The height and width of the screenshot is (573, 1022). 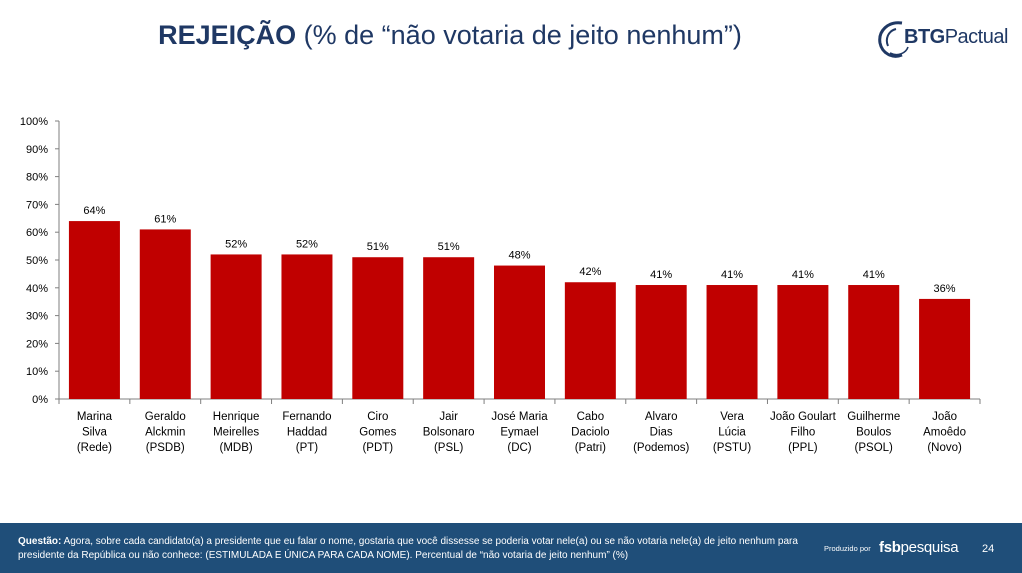 What do you see at coordinates (519, 256) in the screenshot?
I see `data-label: 48%` at bounding box center [519, 256].